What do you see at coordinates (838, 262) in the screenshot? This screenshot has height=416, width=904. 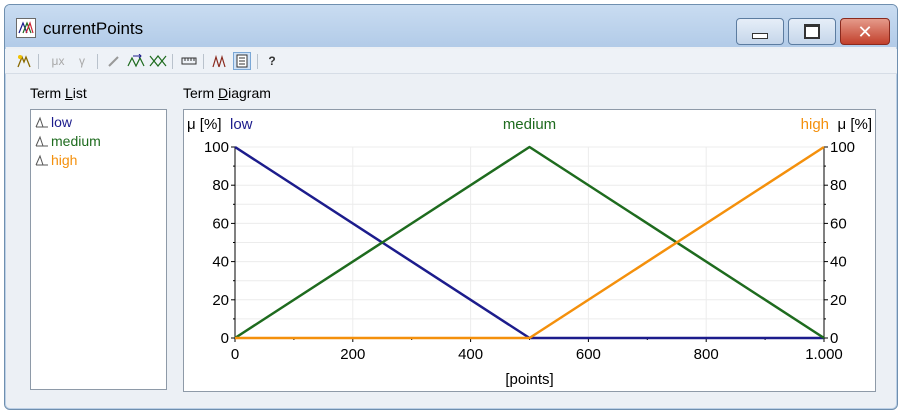 I see `y-tick-label-right: 40` at bounding box center [838, 262].